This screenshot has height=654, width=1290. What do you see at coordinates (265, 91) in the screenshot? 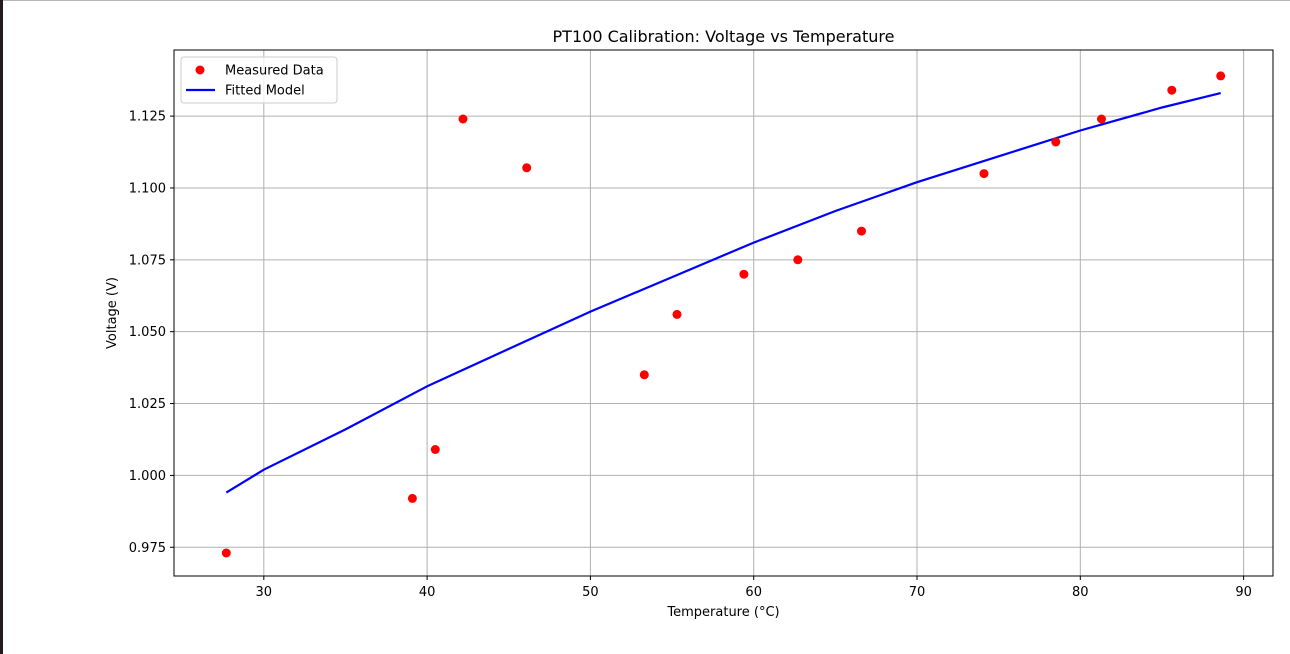
I see `legend-label-fitted: Fitted Model` at bounding box center [265, 91].